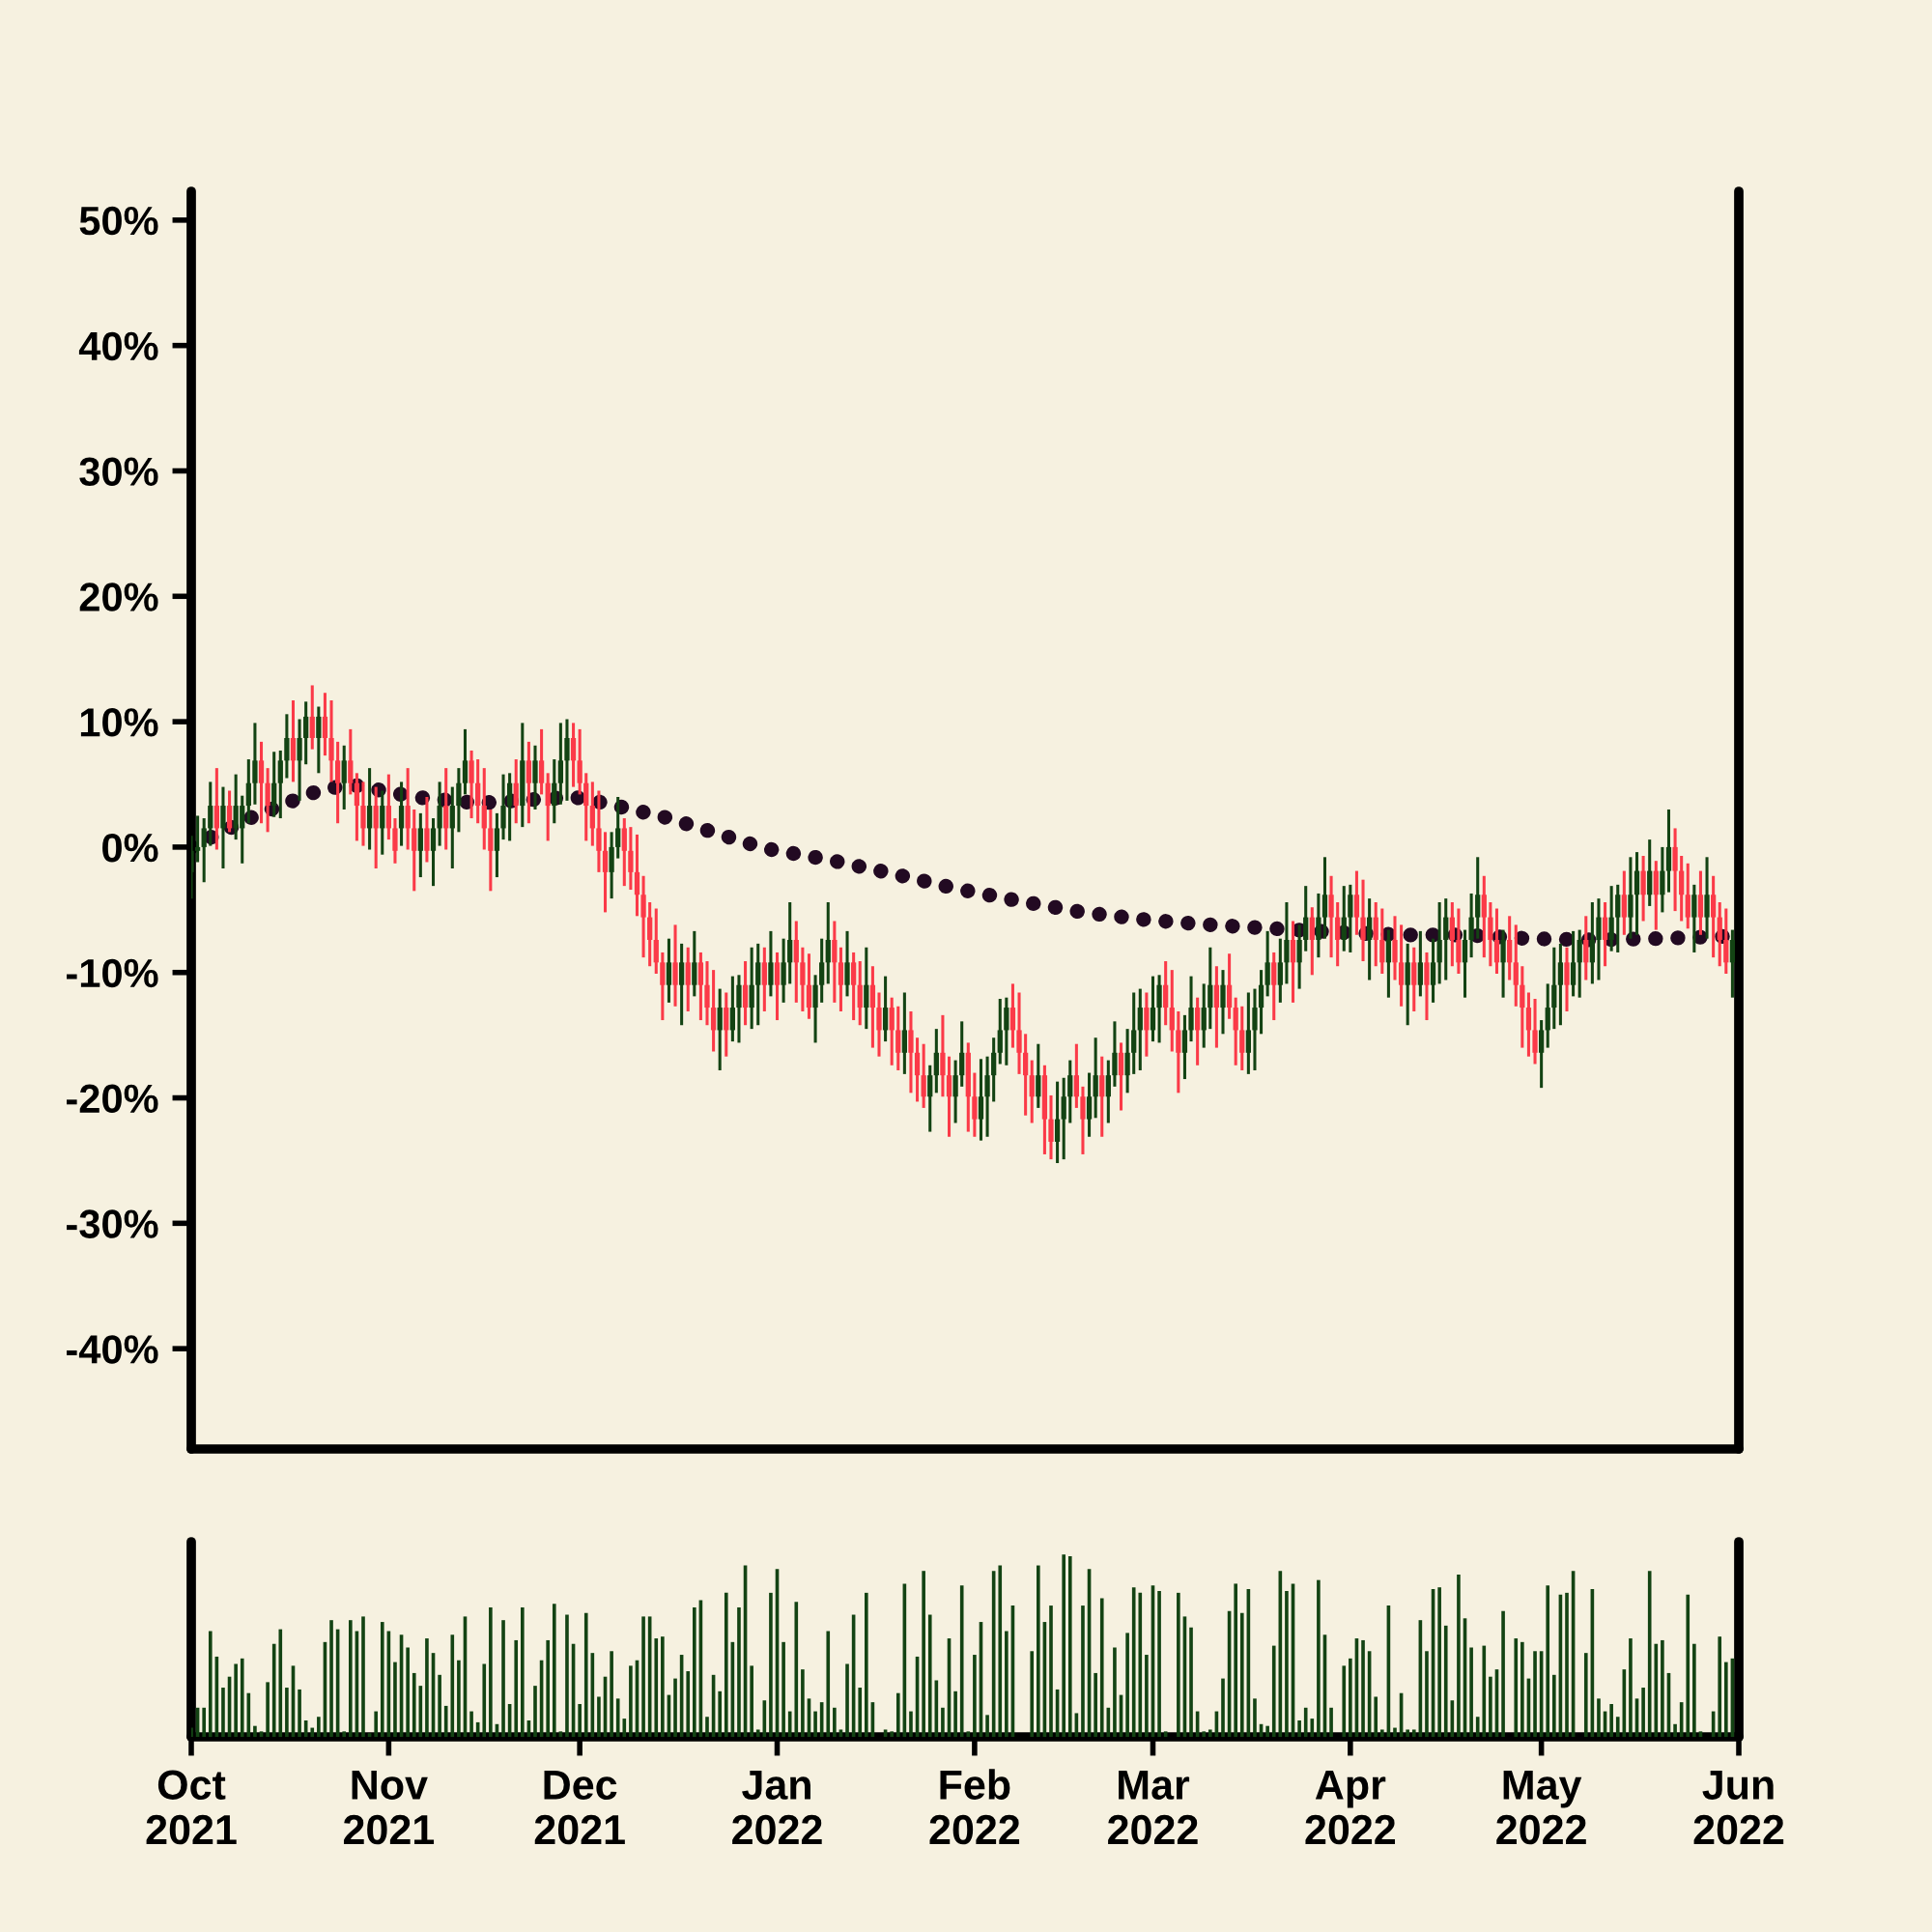 This screenshot has width=1932, height=1932. Describe the element at coordinates (118, 346) in the screenshot. I see `y-tick-label: 40%` at that location.